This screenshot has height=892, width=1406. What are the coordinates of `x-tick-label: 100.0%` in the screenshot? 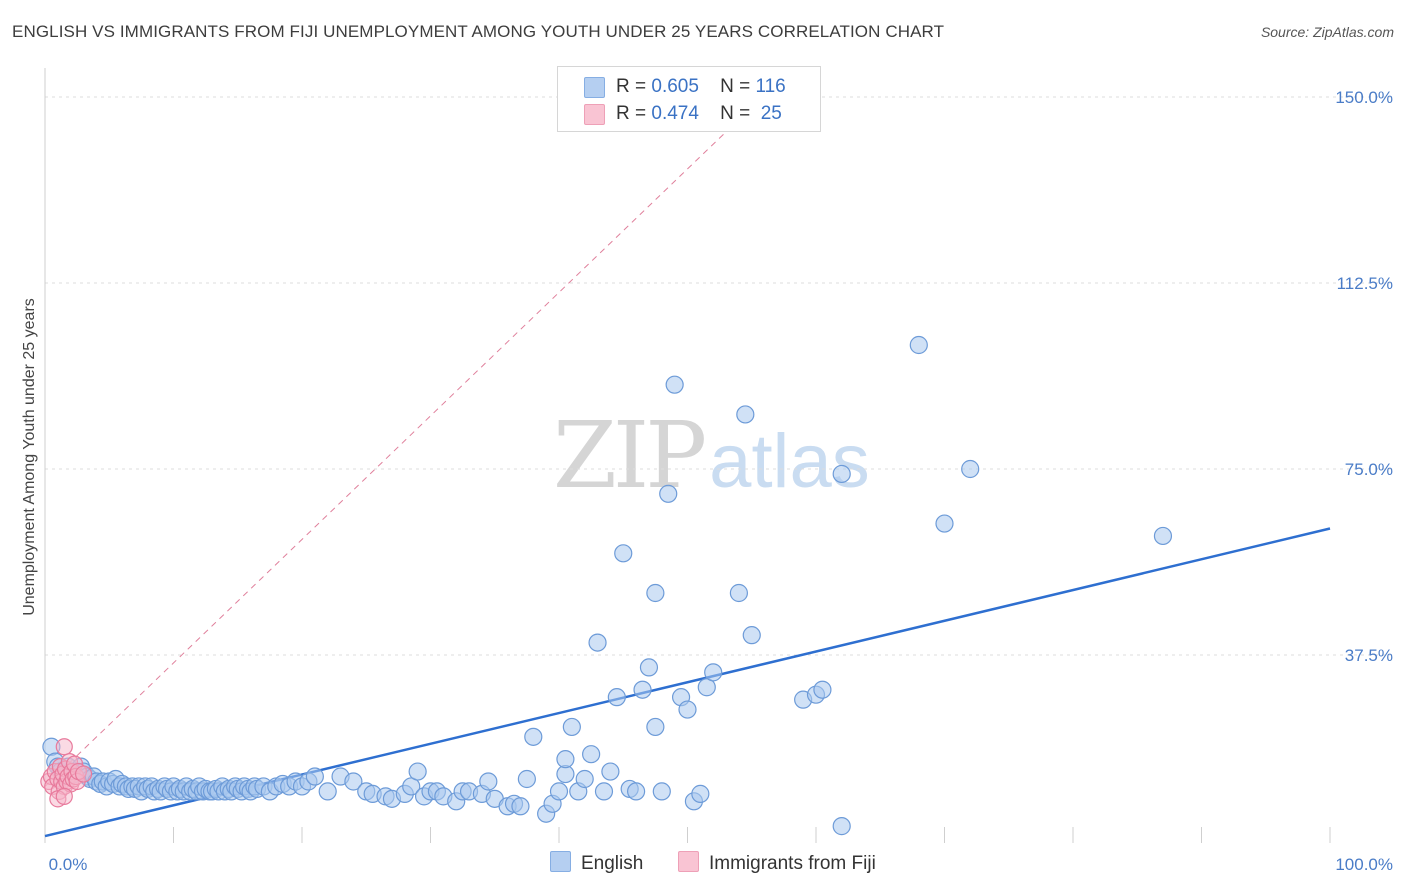 It's located at (1364, 864).